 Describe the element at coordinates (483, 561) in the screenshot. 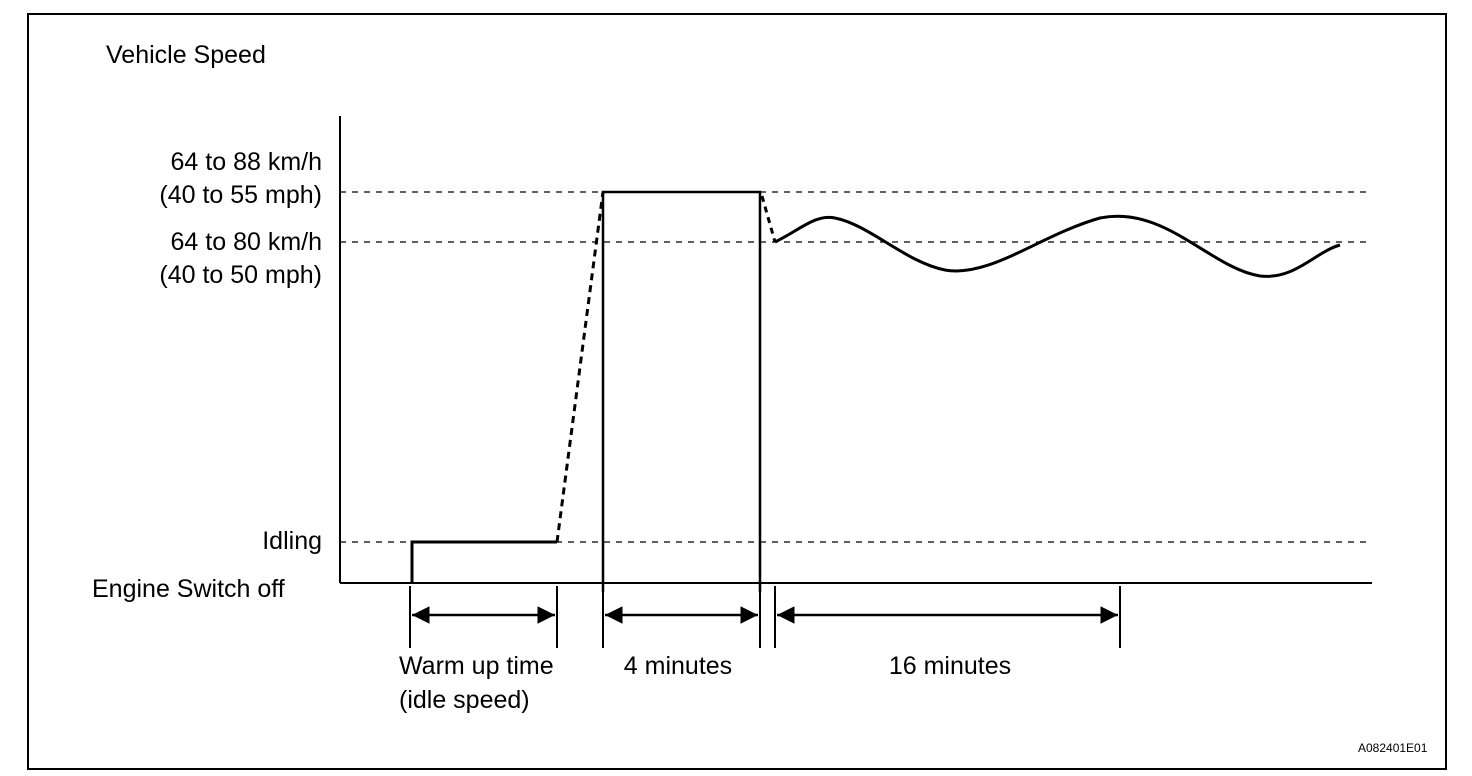

I see `engine-start-step` at that location.